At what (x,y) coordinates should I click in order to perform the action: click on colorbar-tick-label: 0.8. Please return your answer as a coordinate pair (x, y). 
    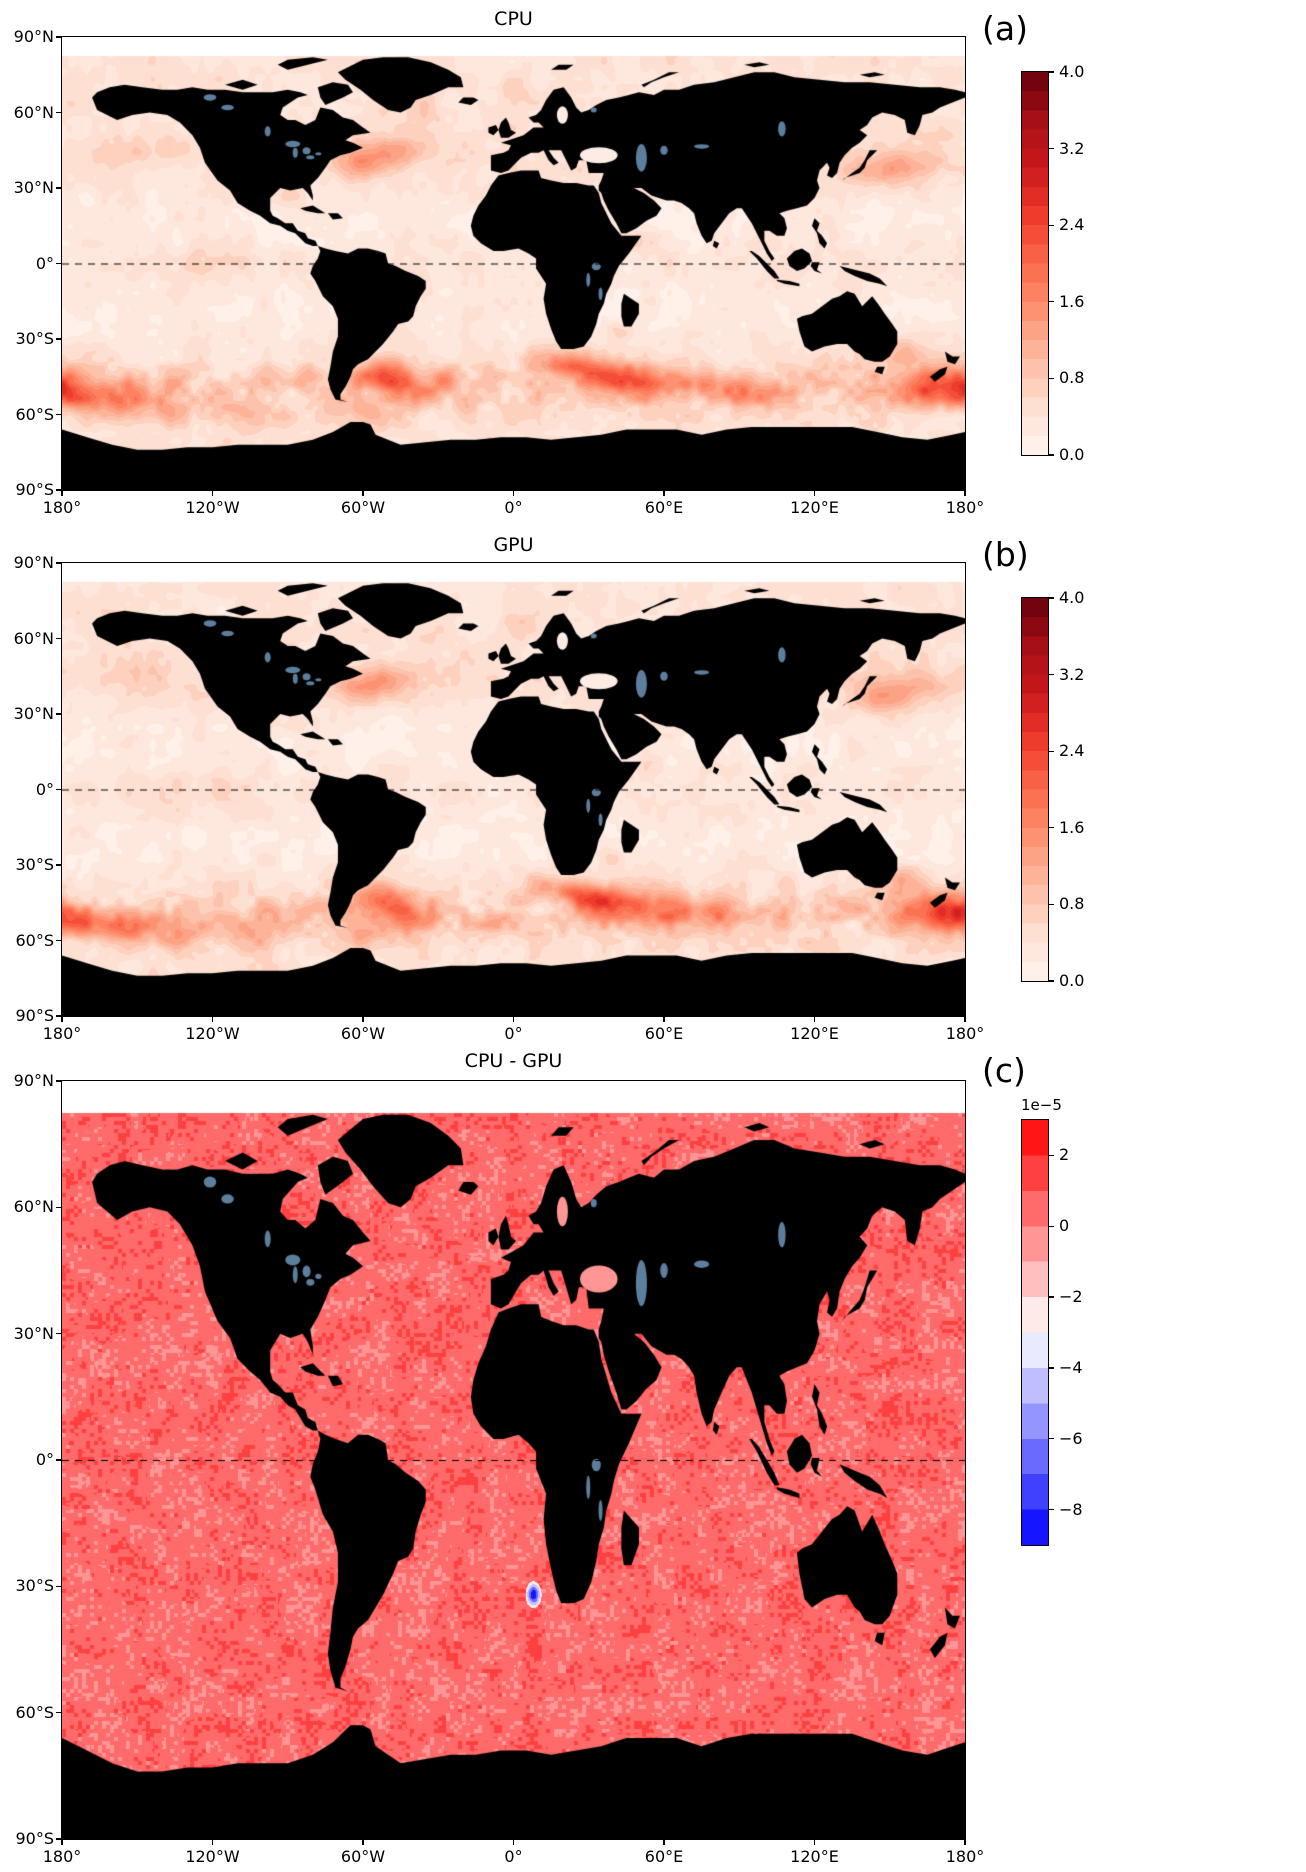
    Looking at the image, I should click on (1072, 378).